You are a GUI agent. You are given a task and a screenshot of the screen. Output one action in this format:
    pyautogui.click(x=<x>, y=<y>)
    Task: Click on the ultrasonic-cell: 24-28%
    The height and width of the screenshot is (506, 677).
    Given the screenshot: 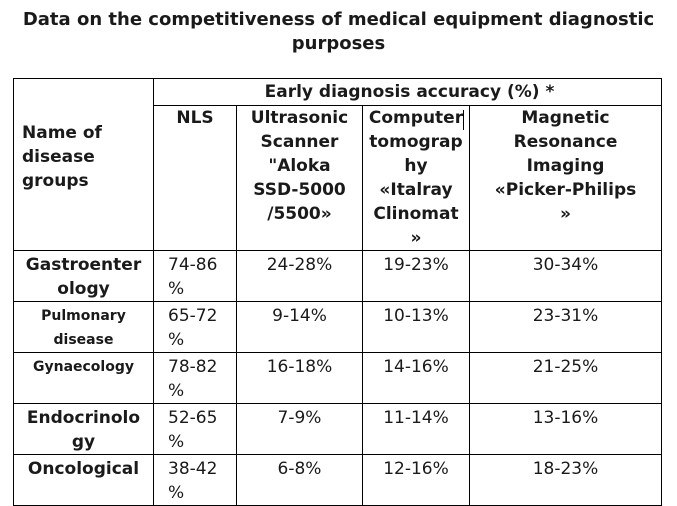 What is the action you would take?
    pyautogui.click(x=299, y=276)
    